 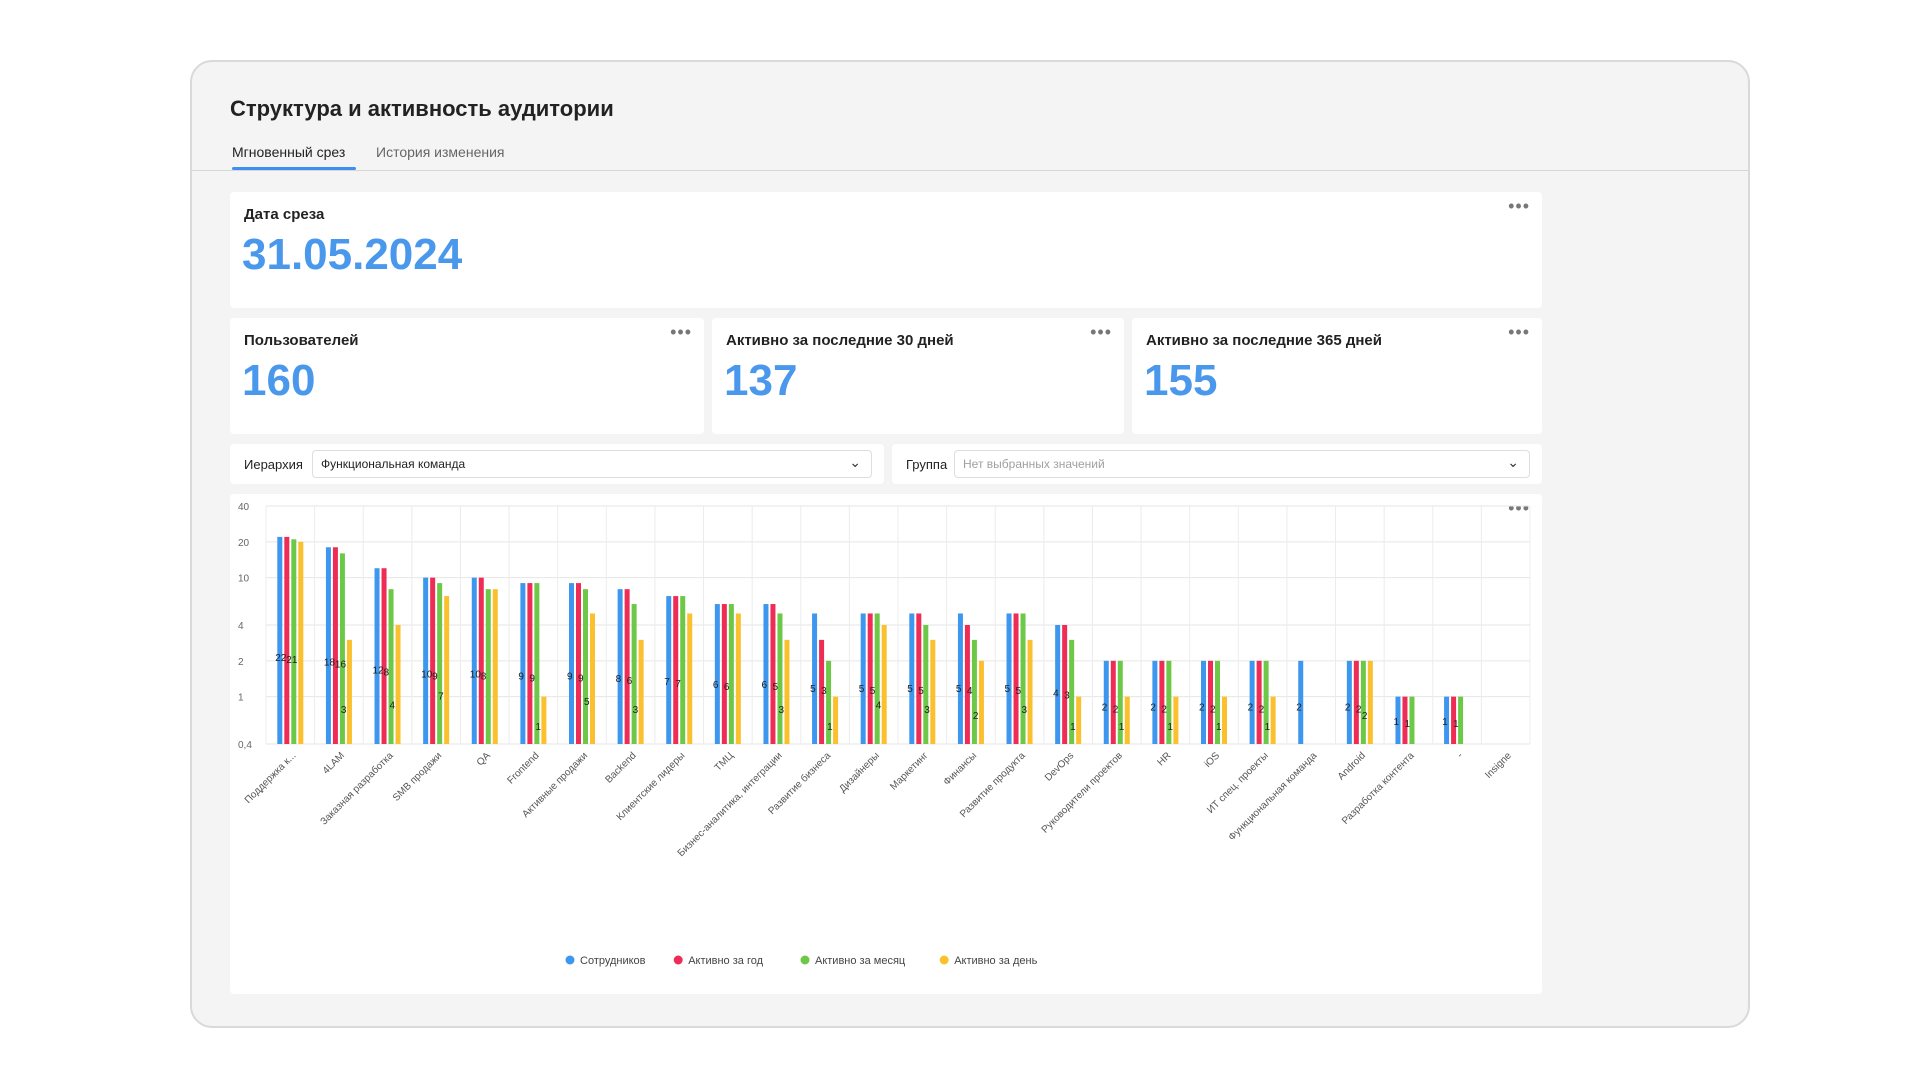 What do you see at coordinates (927, 464) in the screenshot?
I see `group-label: Группа` at bounding box center [927, 464].